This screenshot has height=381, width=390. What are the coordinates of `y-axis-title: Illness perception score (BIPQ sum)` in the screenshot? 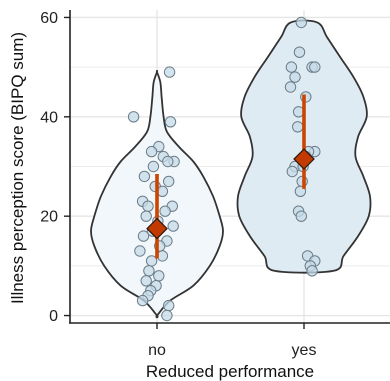 It's located at (17, 168).